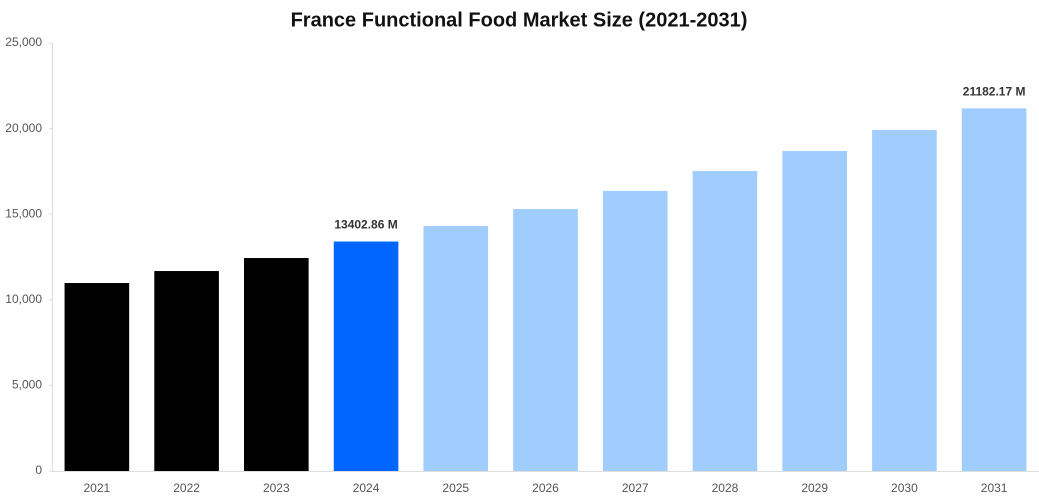 Image resolution: width=1039 pixels, height=500 pixels. I want to click on y-tick-label: 15,000, so click(23, 213).